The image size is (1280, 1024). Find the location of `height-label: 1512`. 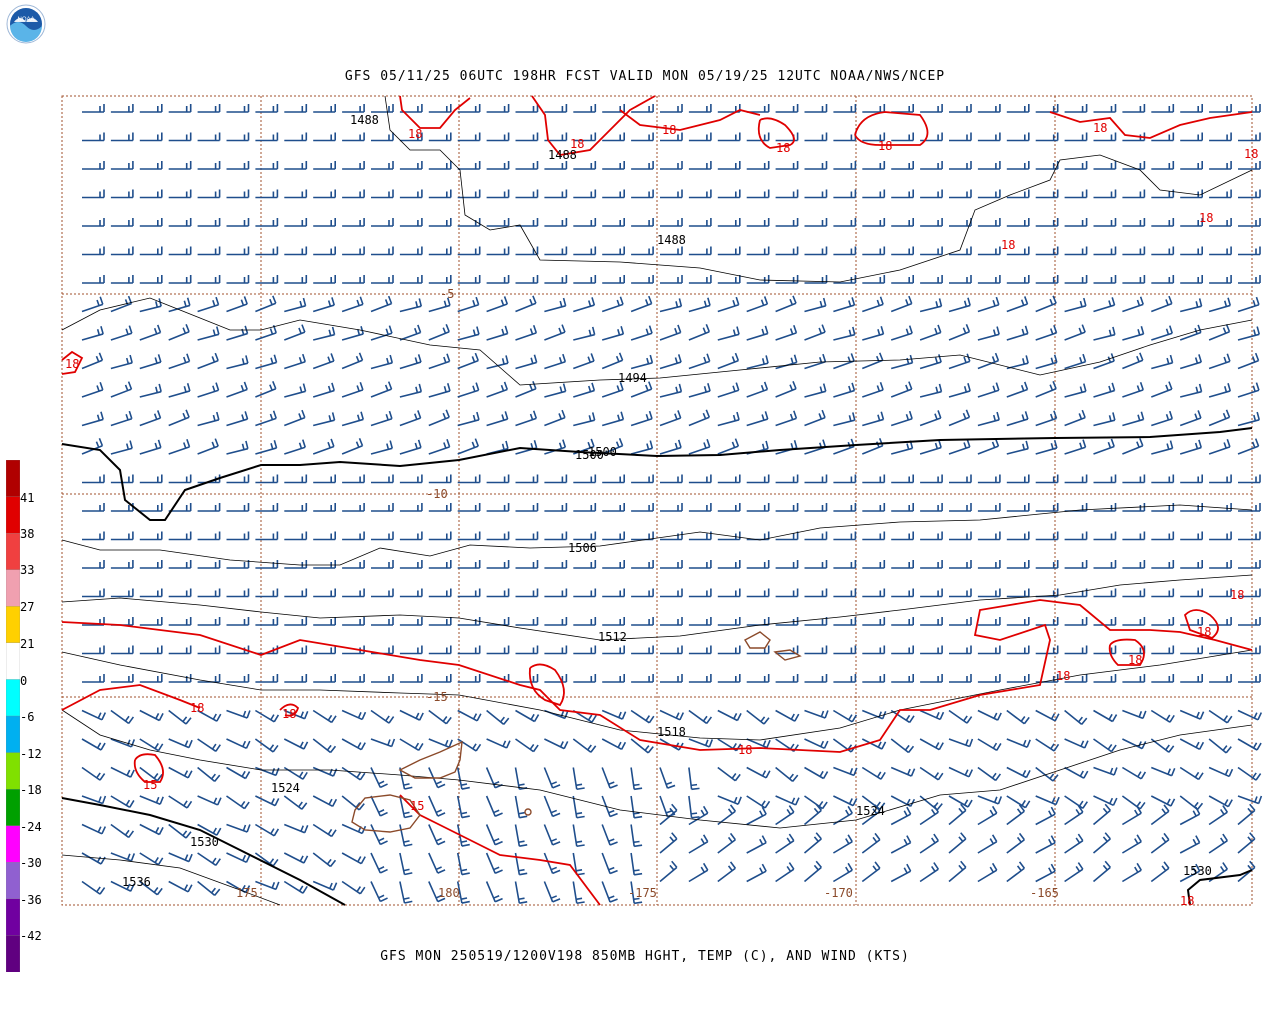

height-label: 1512 is located at coordinates (612, 637).